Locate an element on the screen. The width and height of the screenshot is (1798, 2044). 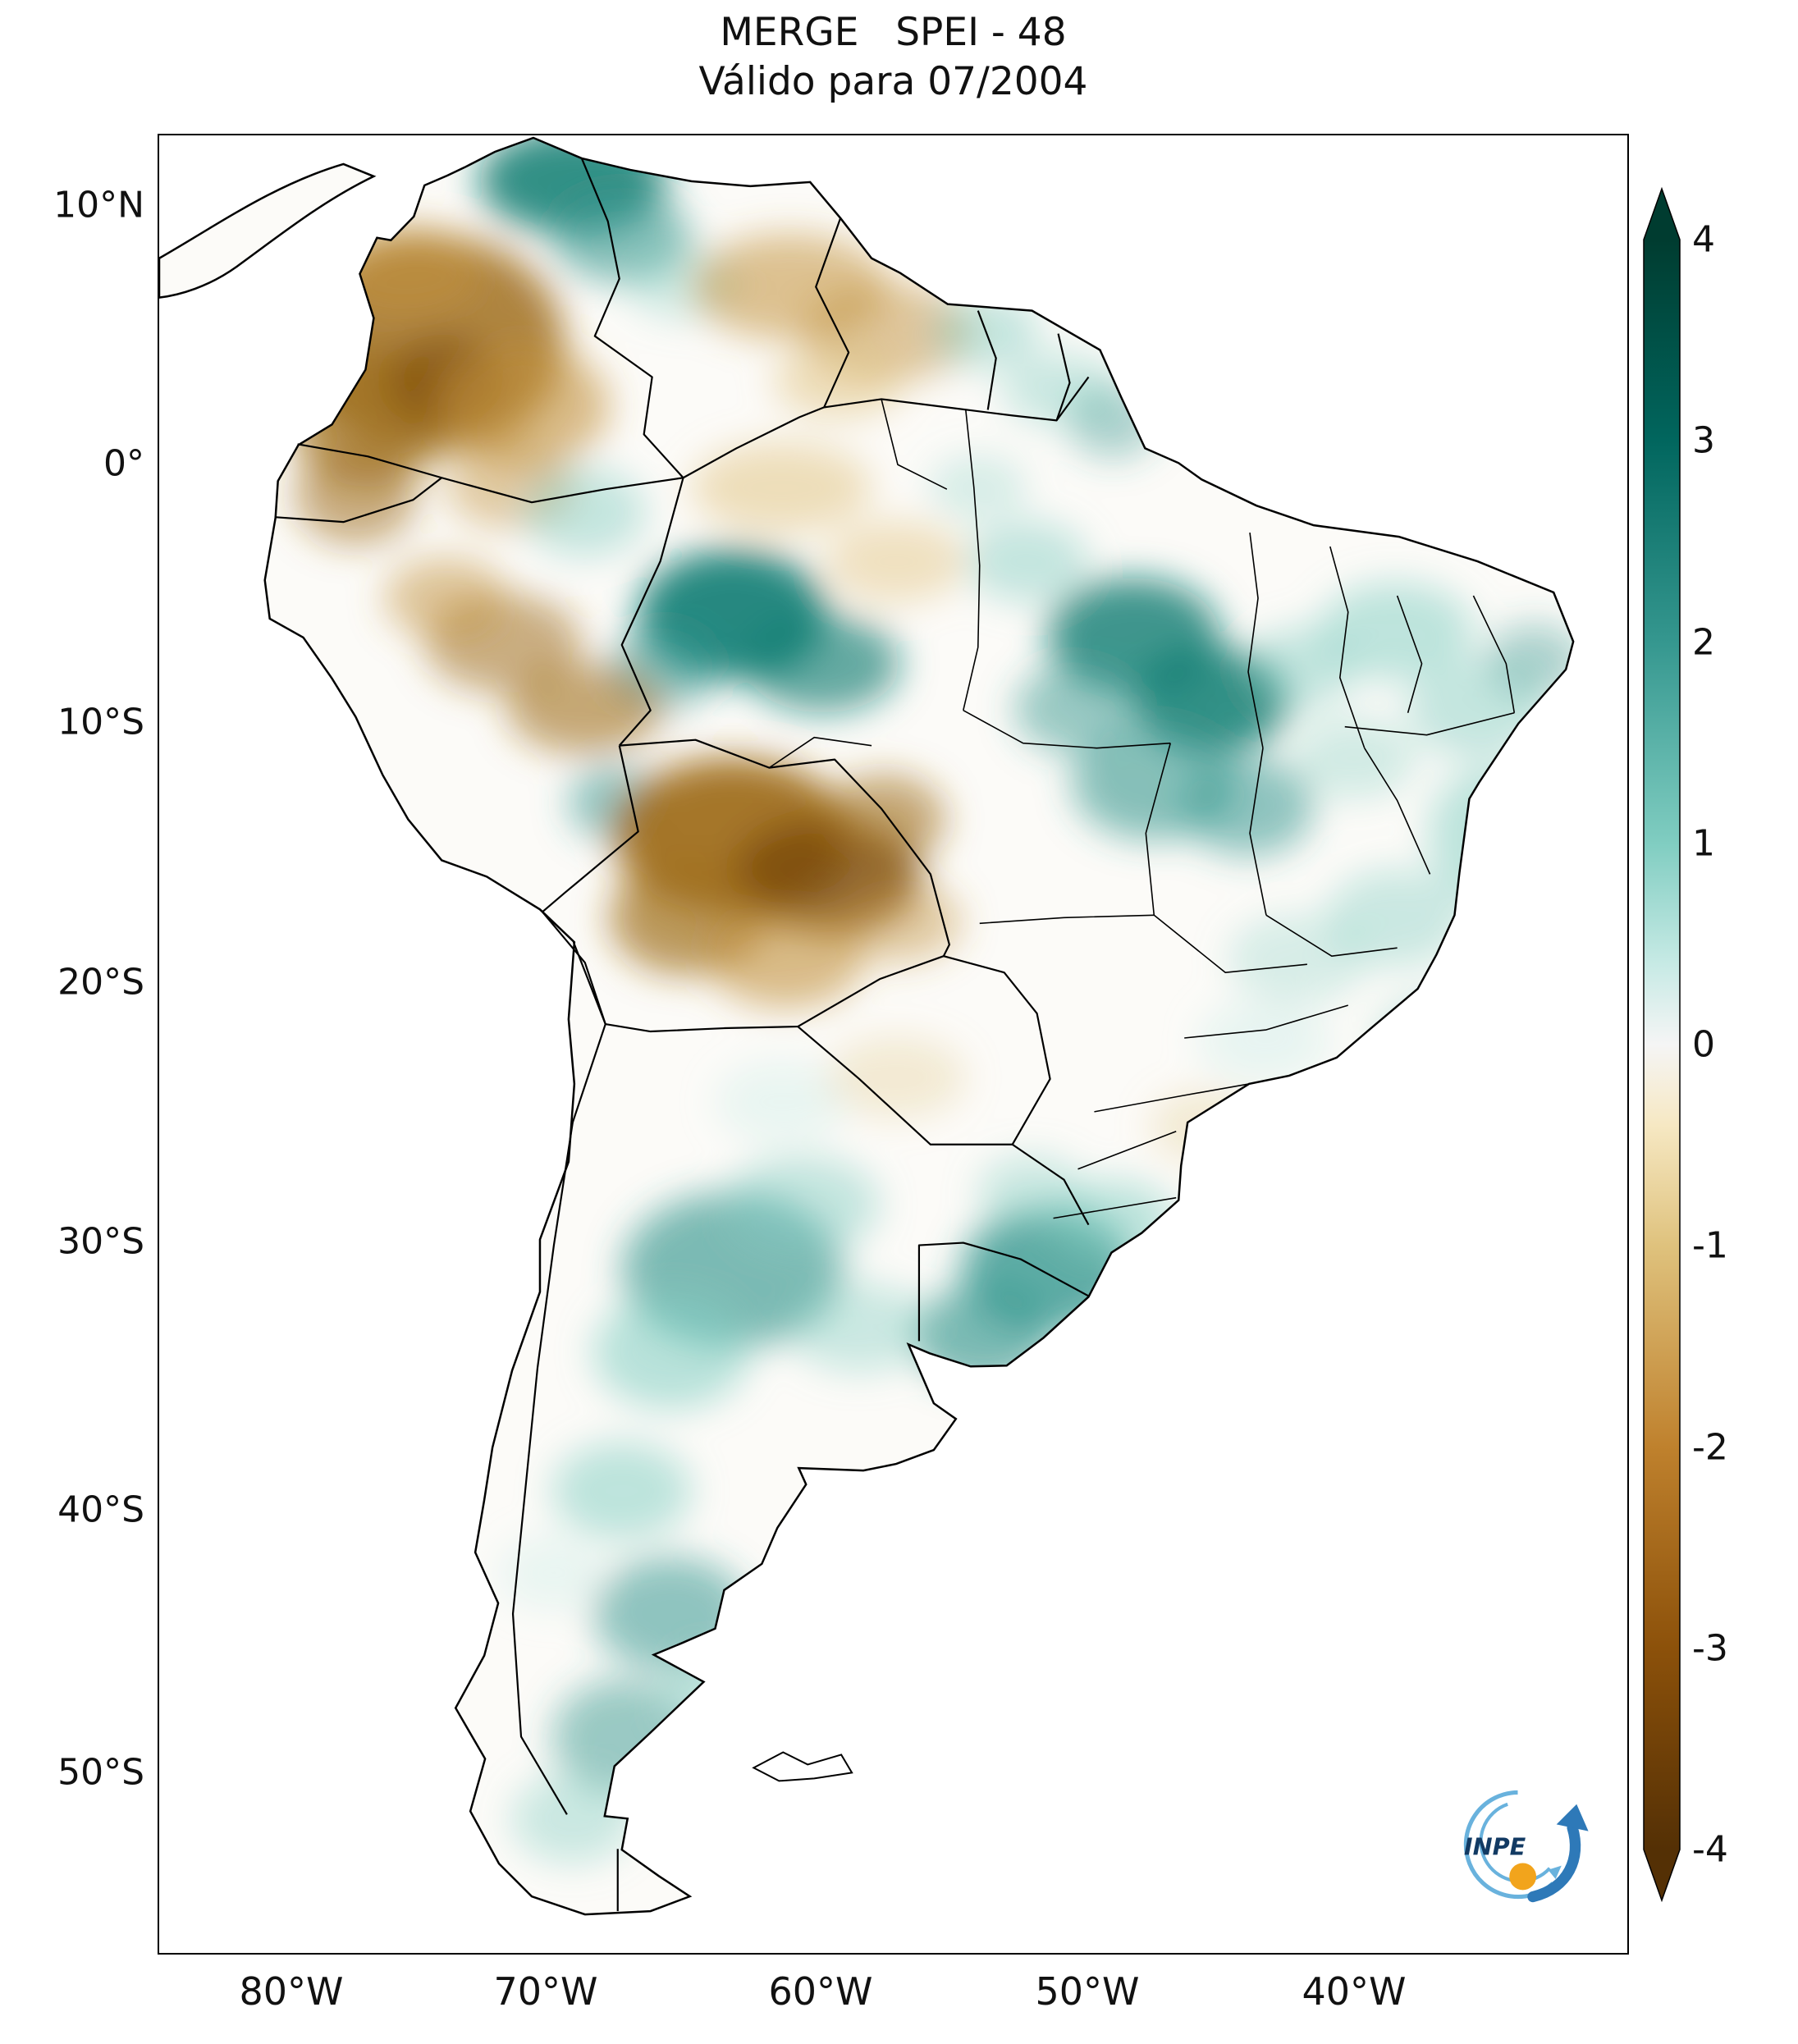
x-axis-tick-40w: 40°W is located at coordinates (1354, 1992).